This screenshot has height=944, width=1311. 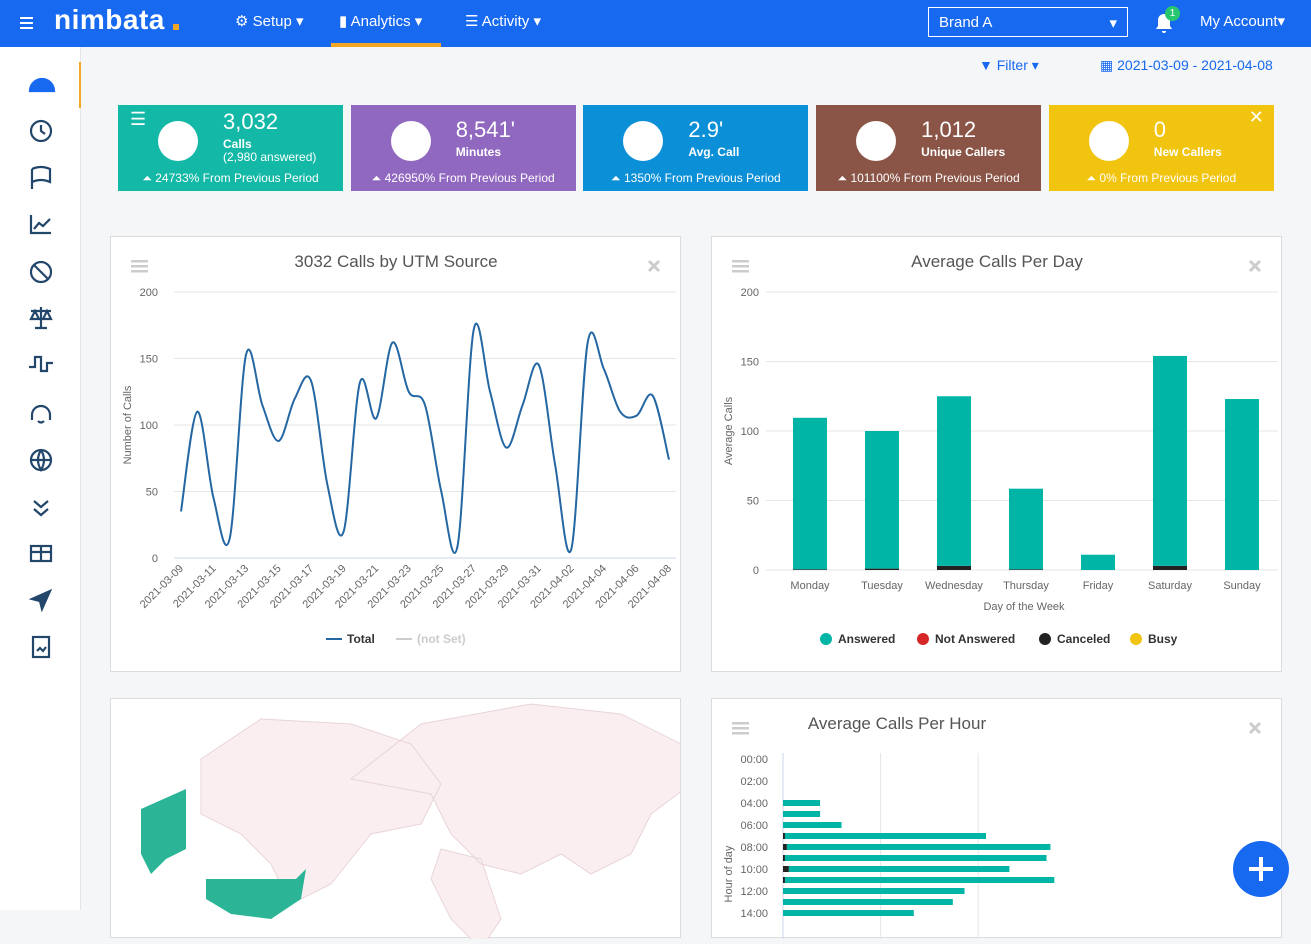 I want to click on y-axis-label: Number of Calls, so click(x=128, y=424).